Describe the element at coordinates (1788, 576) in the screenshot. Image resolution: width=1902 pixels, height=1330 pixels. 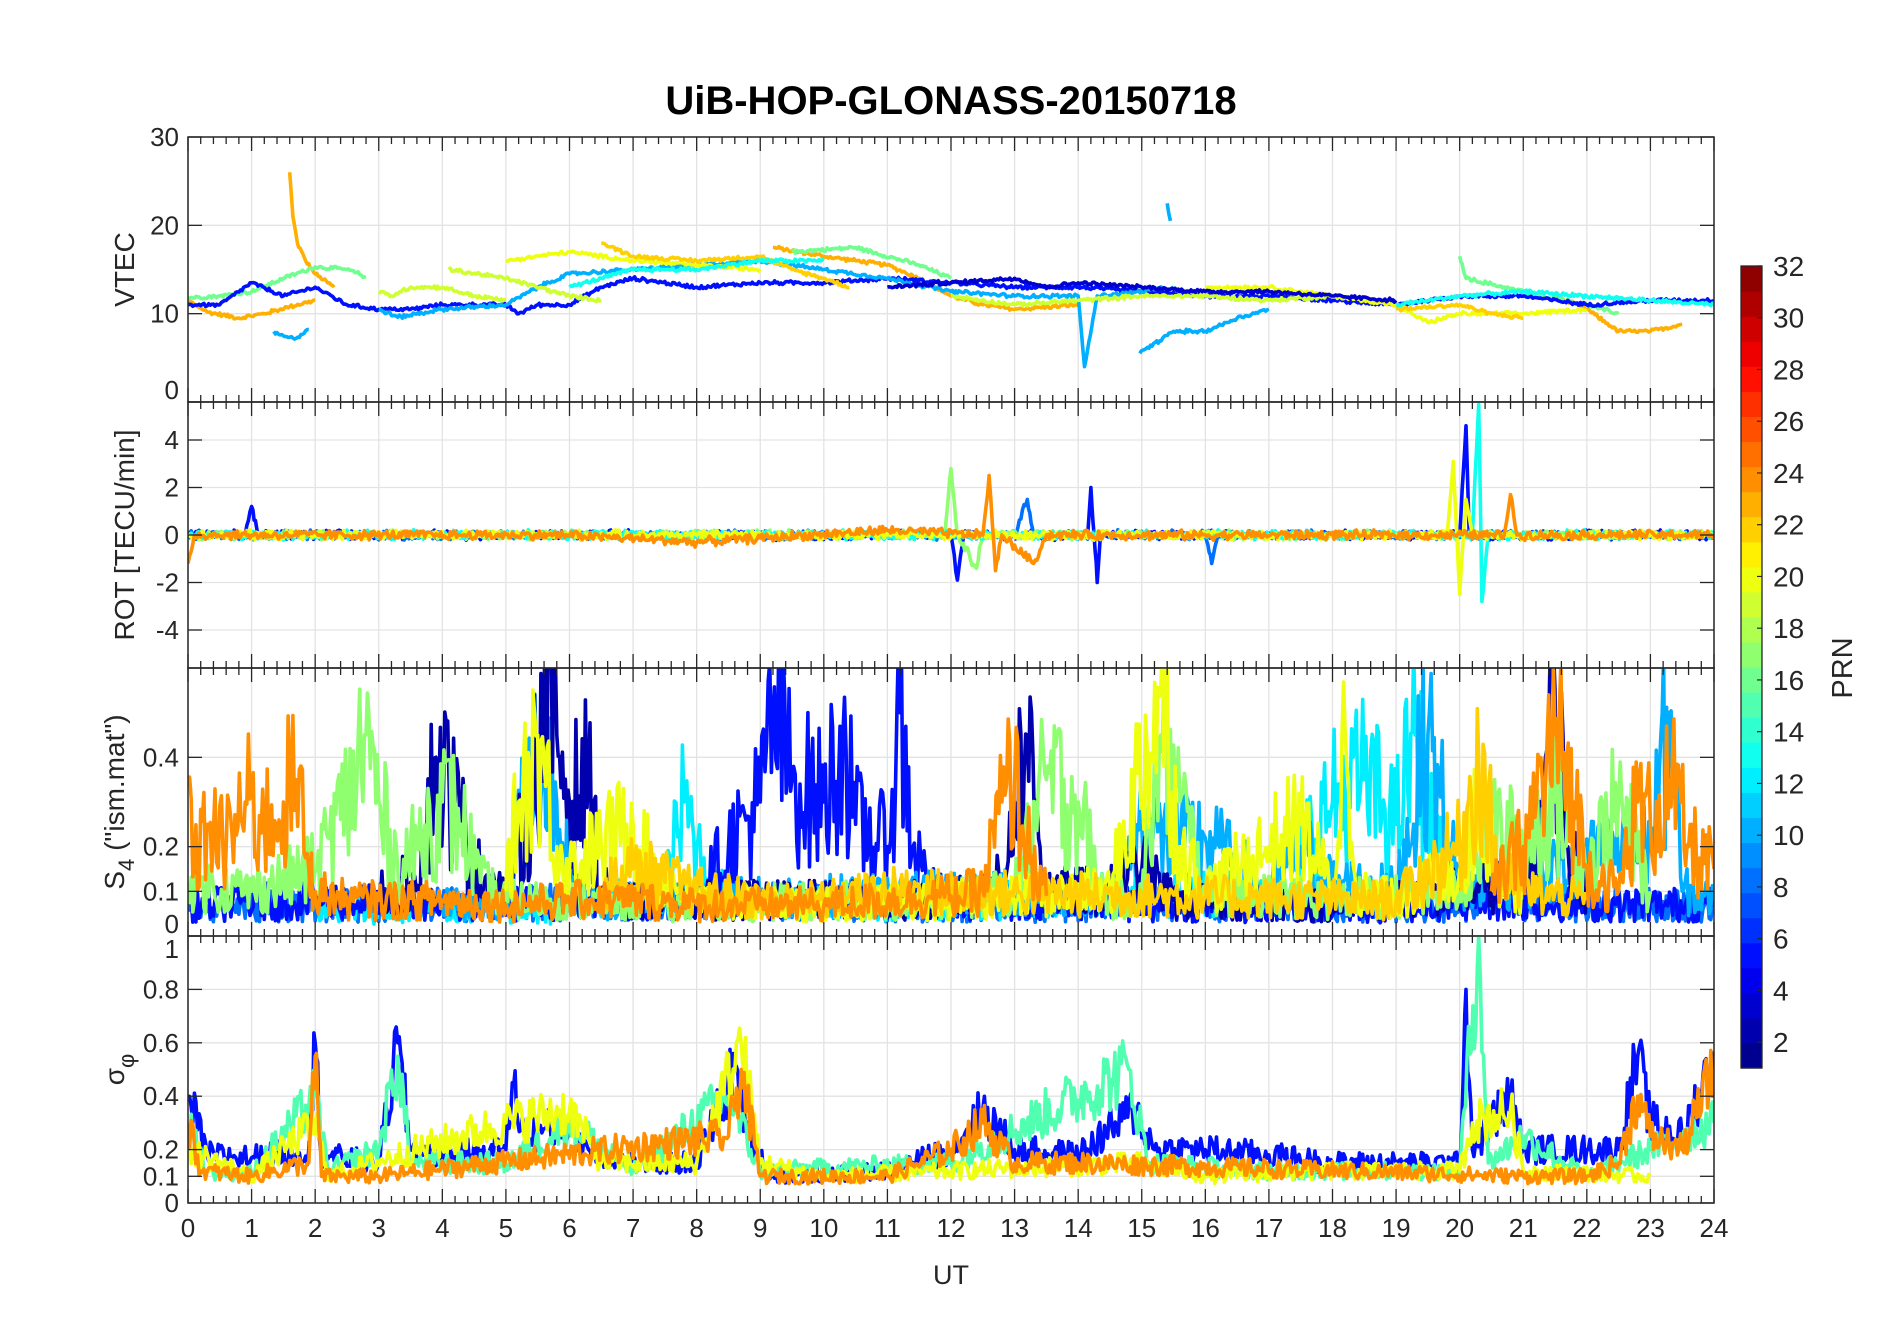
I see `colorbar-tick-label: 20` at that location.